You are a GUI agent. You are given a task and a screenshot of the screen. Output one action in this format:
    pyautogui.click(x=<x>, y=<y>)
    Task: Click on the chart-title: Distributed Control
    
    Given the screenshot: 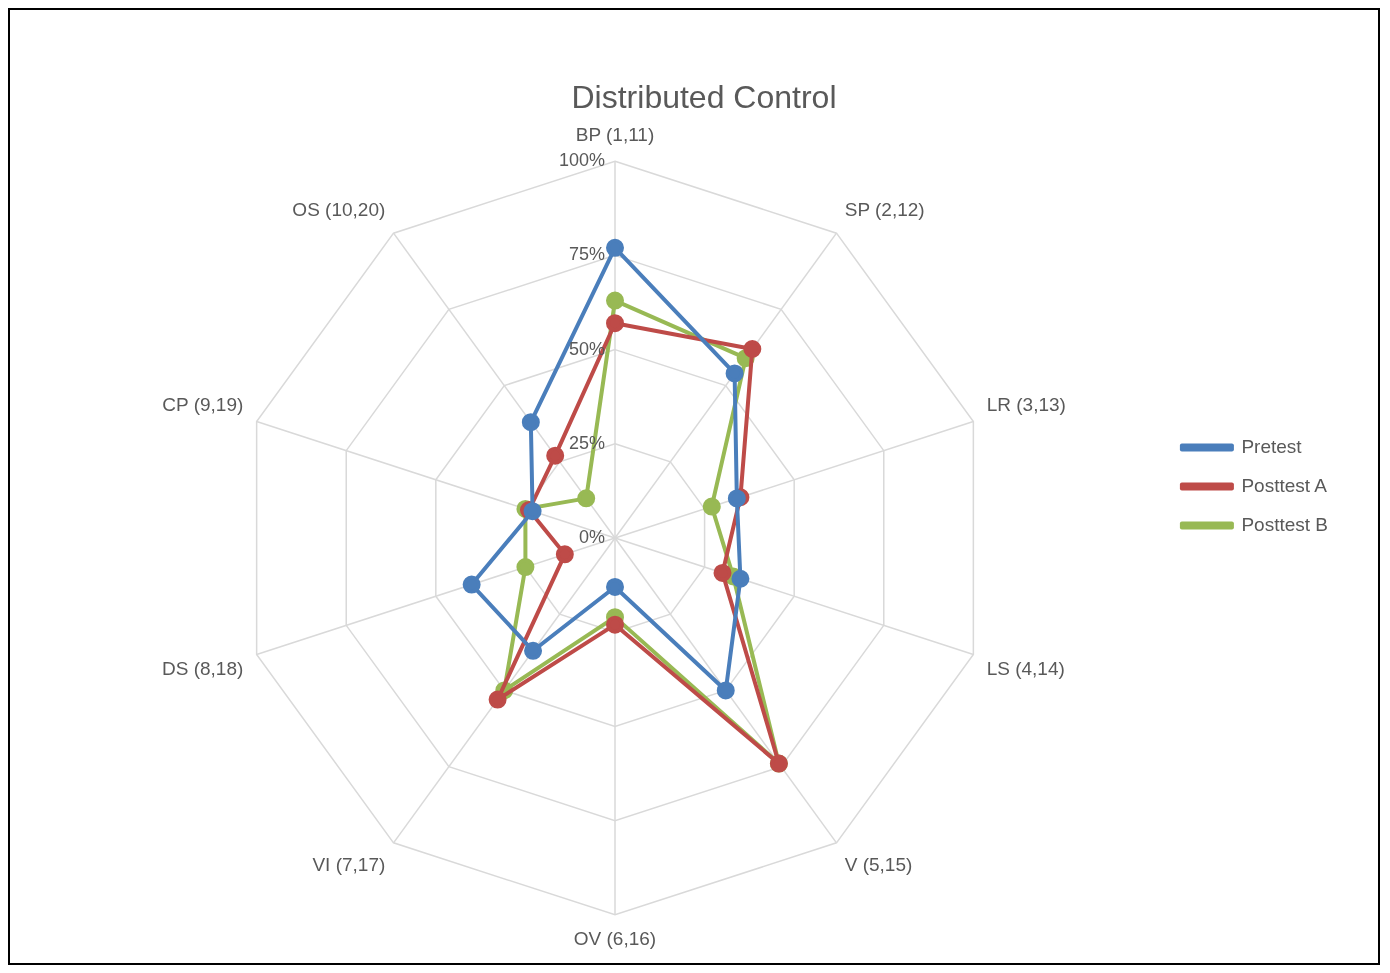 What is the action you would take?
    pyautogui.click(x=704, y=97)
    